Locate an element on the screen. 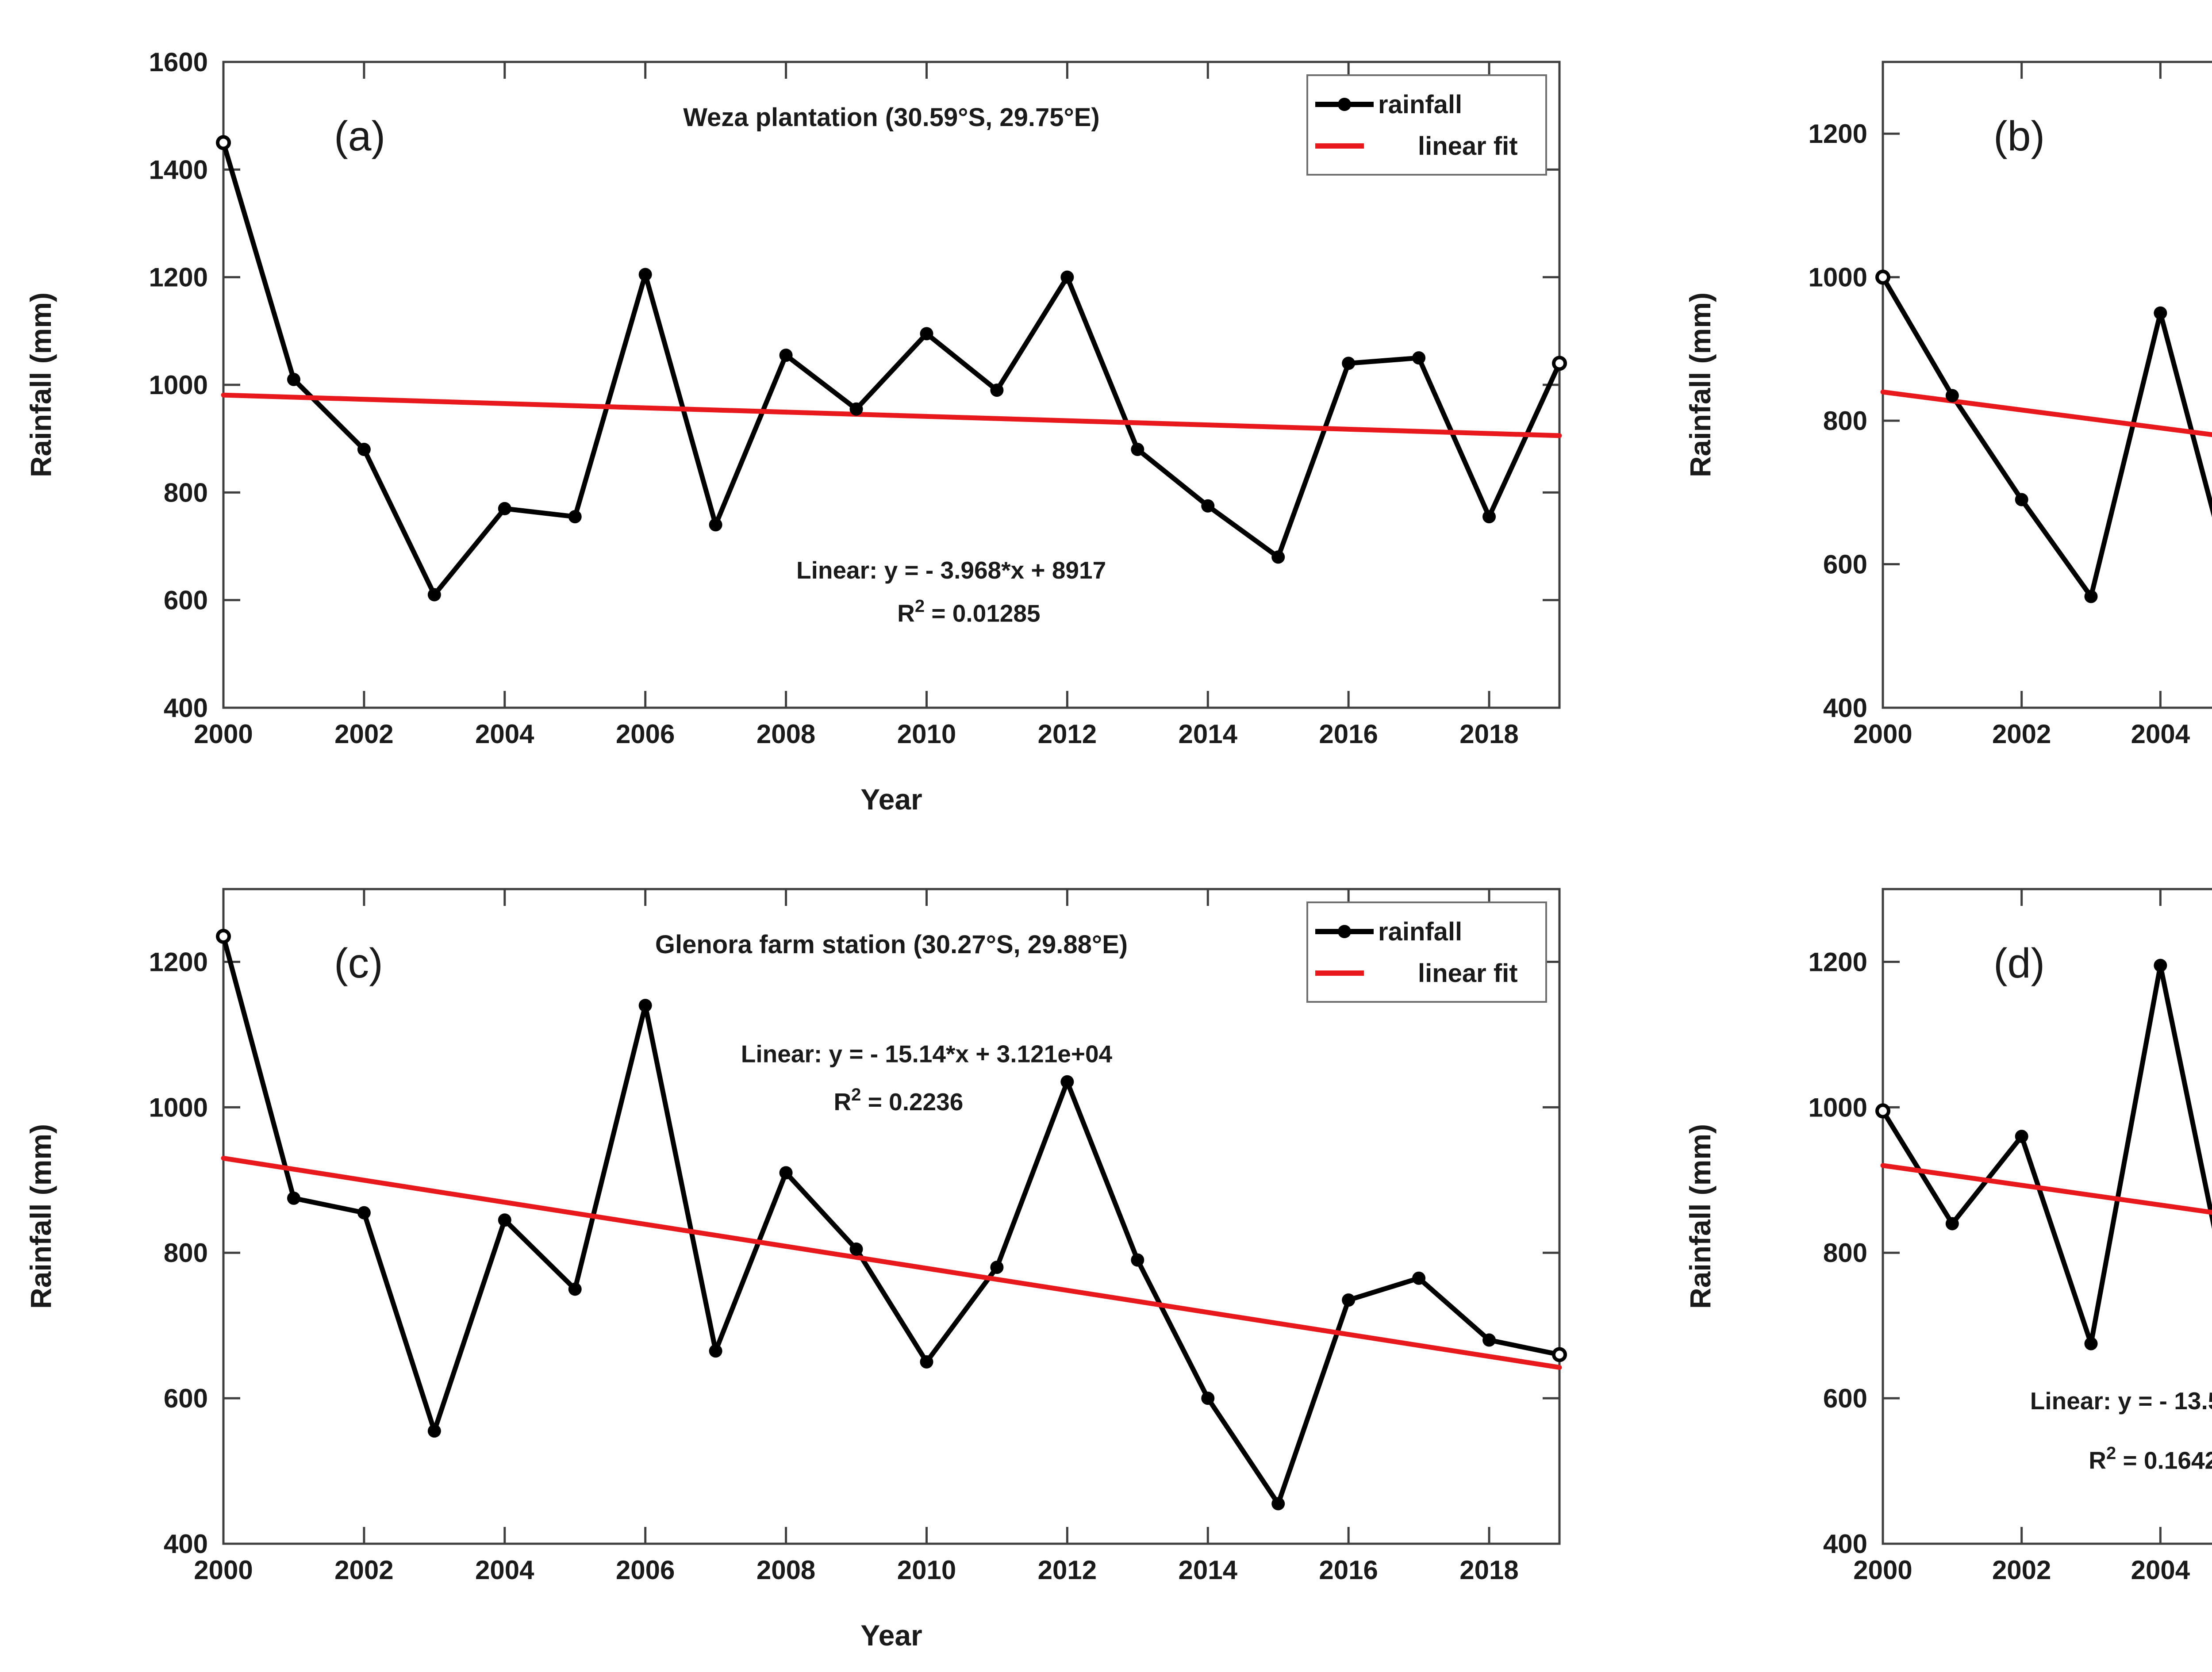  fit-equation-annotation: Linear: y = - 3.968*x + 8917 is located at coordinates (951, 570).